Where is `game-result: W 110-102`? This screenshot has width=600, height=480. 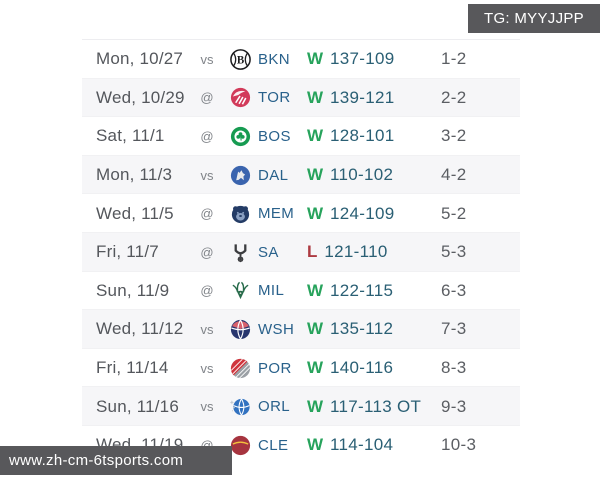 game-result: W 110-102 is located at coordinates (370, 175).